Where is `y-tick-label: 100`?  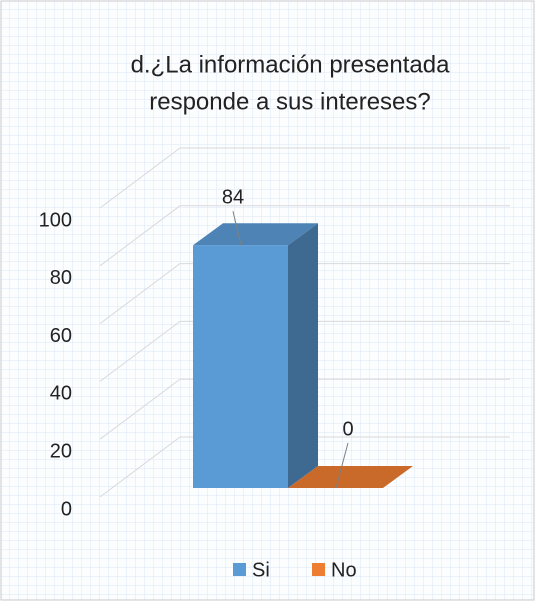 y-tick-label: 100 is located at coordinates (55, 220).